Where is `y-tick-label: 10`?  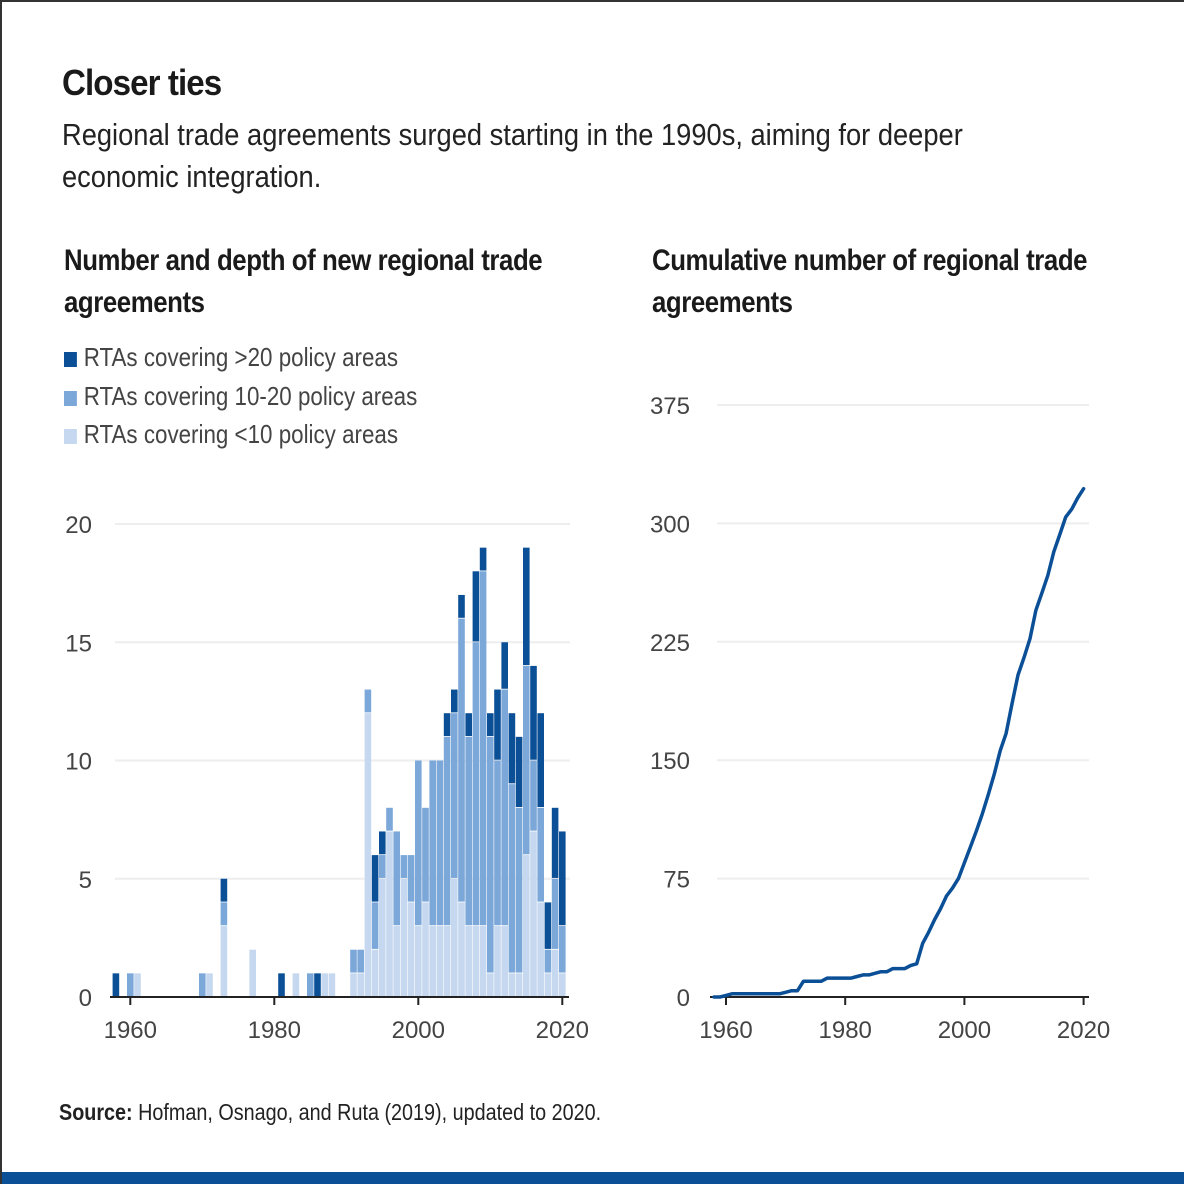 y-tick-label: 10 is located at coordinates (78, 762).